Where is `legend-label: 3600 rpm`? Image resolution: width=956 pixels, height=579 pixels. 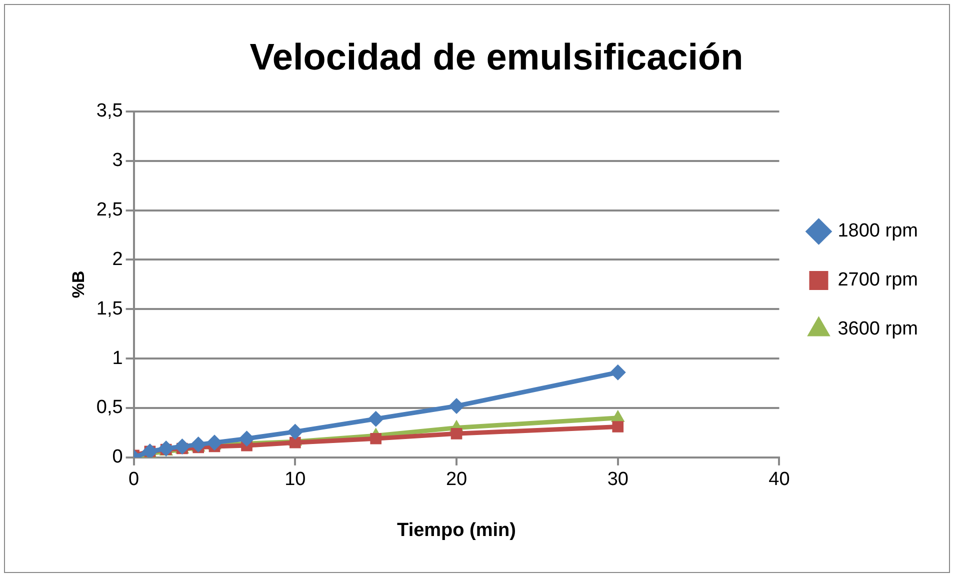
legend-label: 3600 rpm is located at coordinates (878, 329).